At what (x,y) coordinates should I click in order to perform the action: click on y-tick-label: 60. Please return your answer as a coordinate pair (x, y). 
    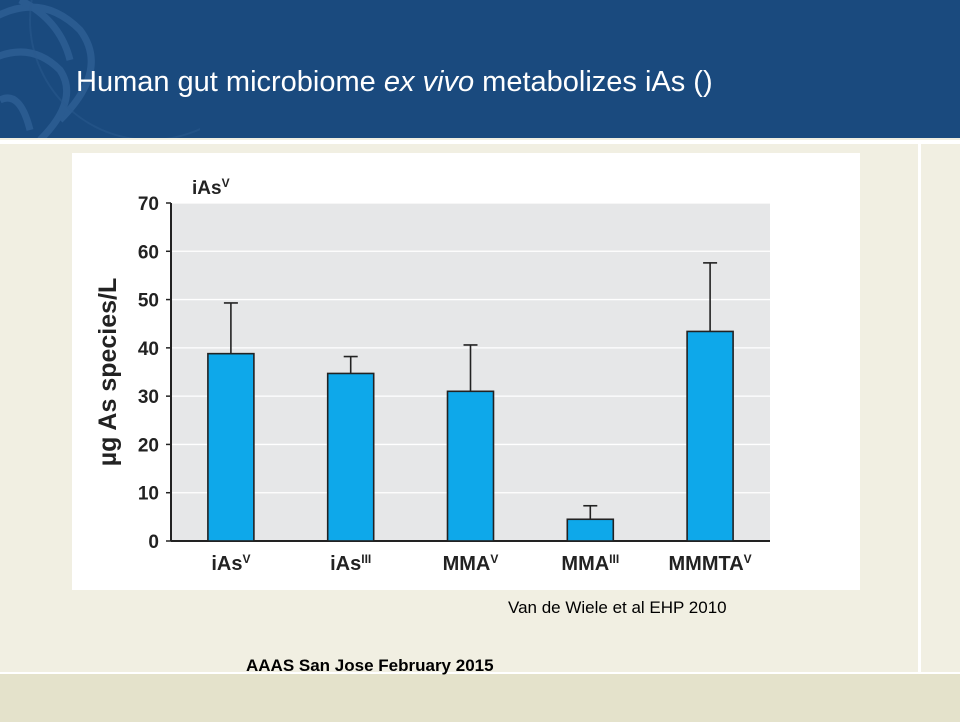
    Looking at the image, I should click on (148, 252).